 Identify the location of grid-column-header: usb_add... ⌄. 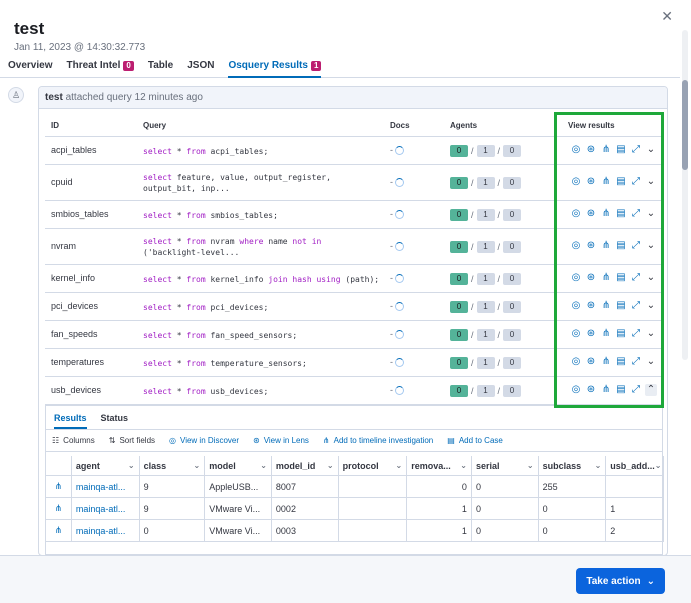
(635, 465).